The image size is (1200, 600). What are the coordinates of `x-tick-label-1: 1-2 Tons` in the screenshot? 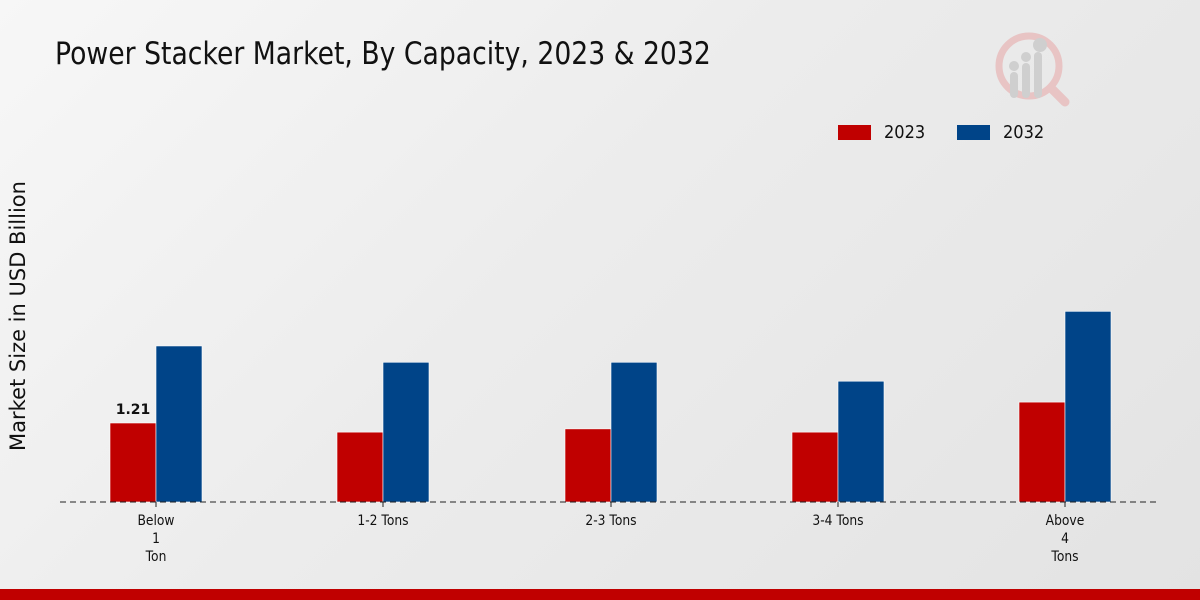 It's located at (382, 521).